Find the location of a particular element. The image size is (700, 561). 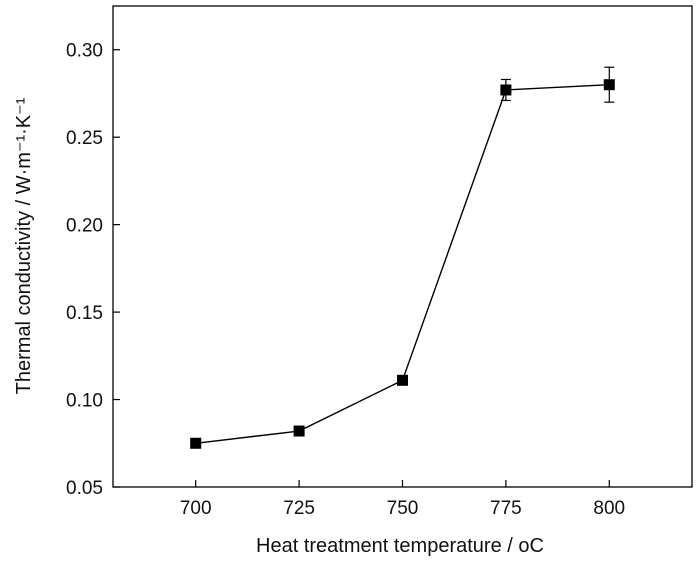

x-tick-label: 775 is located at coordinates (506, 508).